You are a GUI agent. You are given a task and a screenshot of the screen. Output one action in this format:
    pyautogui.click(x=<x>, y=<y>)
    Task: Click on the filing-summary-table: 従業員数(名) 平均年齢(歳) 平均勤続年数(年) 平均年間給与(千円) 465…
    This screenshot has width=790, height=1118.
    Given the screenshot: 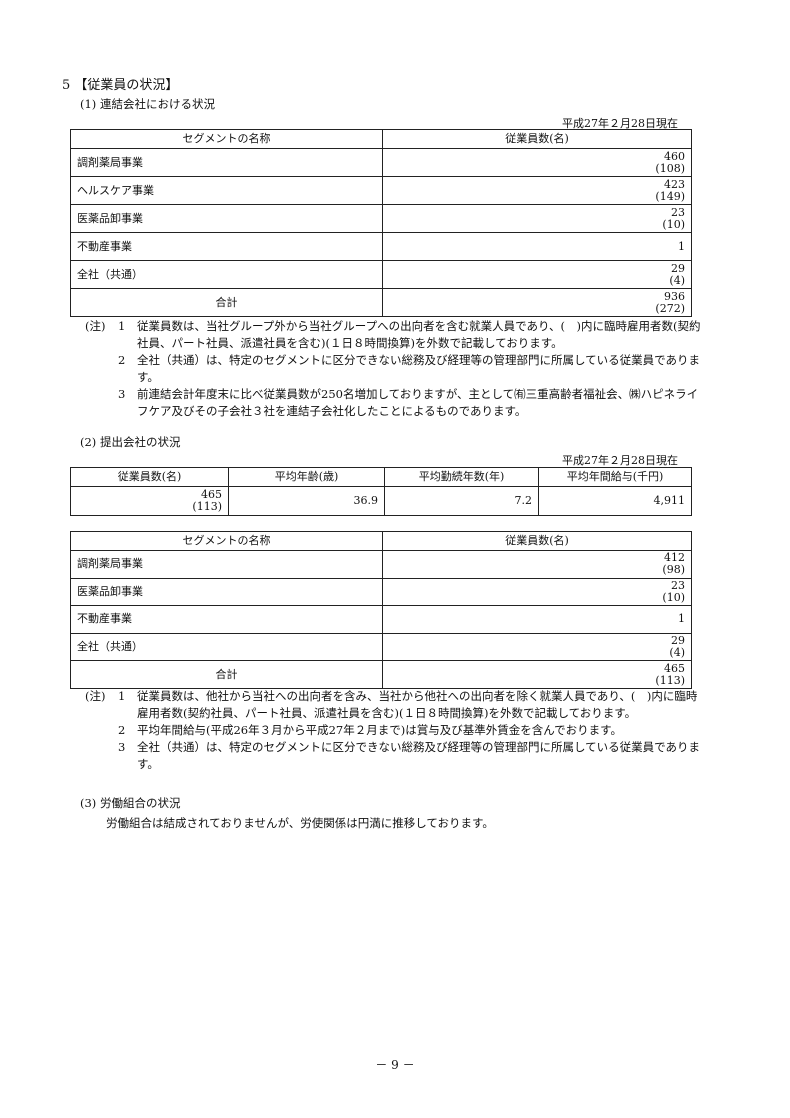 What is the action you would take?
    pyautogui.click(x=381, y=491)
    